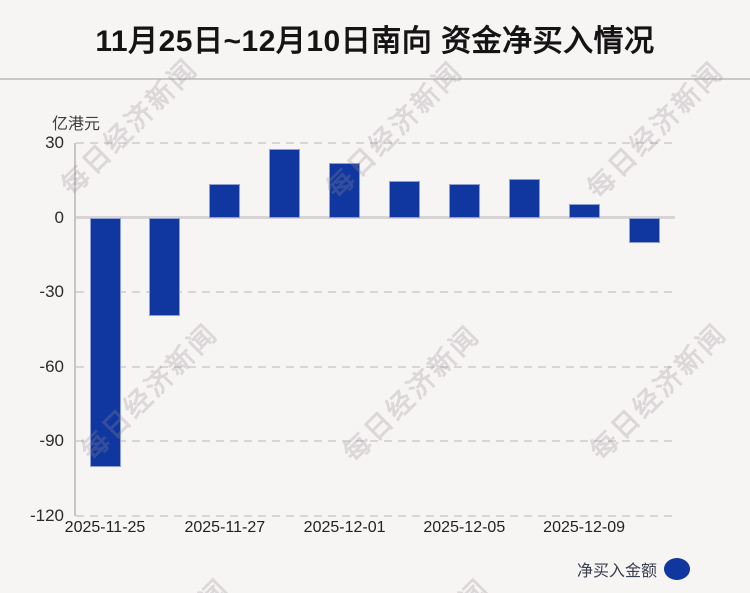  Describe the element at coordinates (54, 142) in the screenshot. I see `y-tick-label: 30` at that location.